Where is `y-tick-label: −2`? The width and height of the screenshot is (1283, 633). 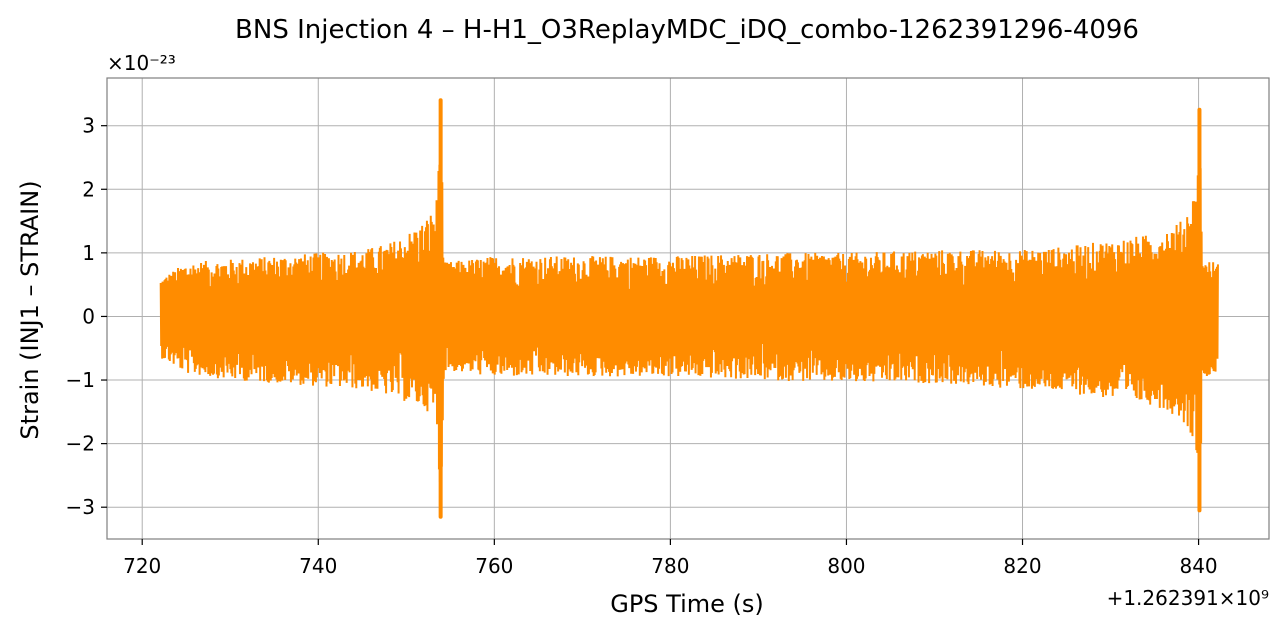 y-tick-label: −2 is located at coordinates (80, 444).